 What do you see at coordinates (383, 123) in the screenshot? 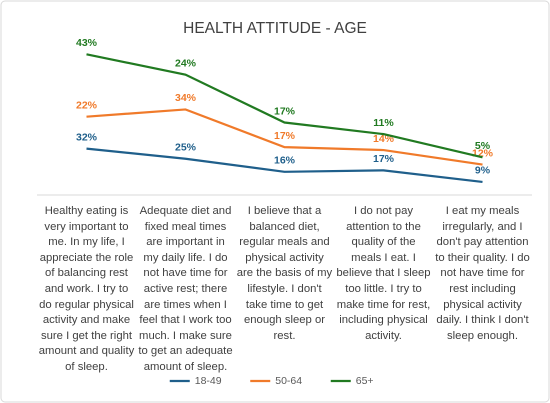
I see `data-label: 11%` at bounding box center [383, 123].